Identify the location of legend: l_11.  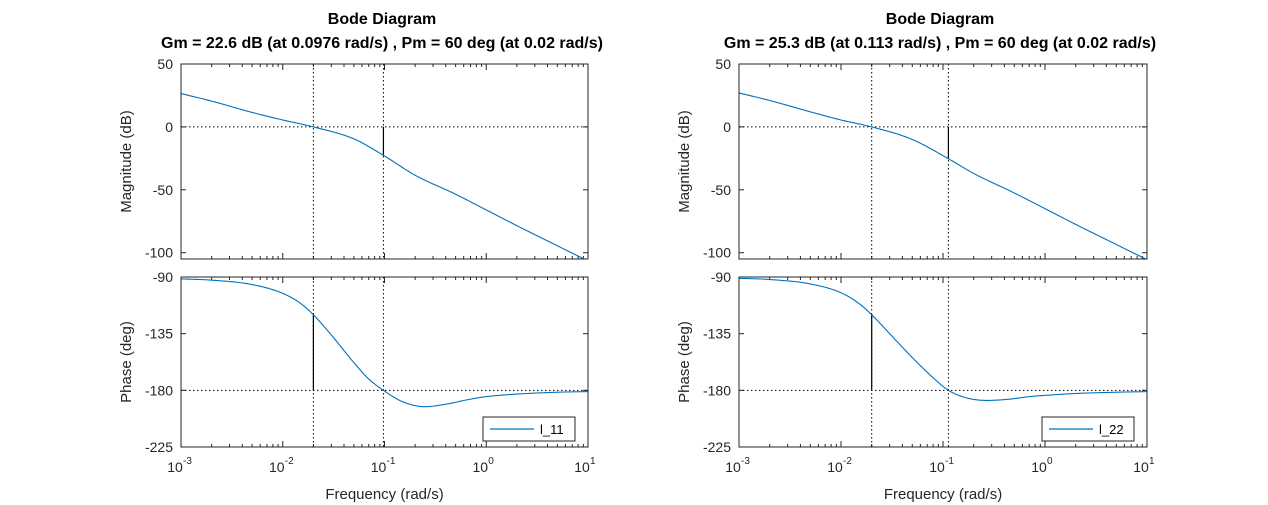
(529, 429).